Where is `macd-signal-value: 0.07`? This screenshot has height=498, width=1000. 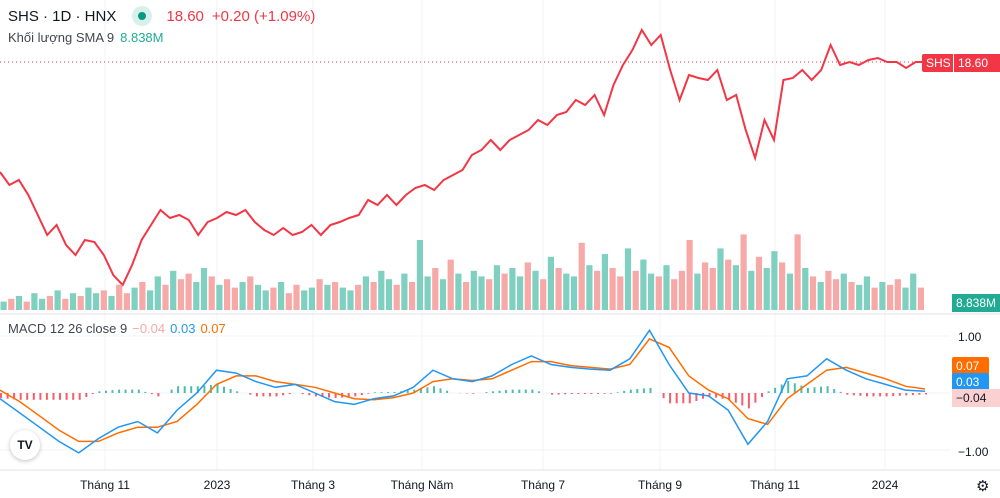
macd-signal-value: 0.07 is located at coordinates (213, 328).